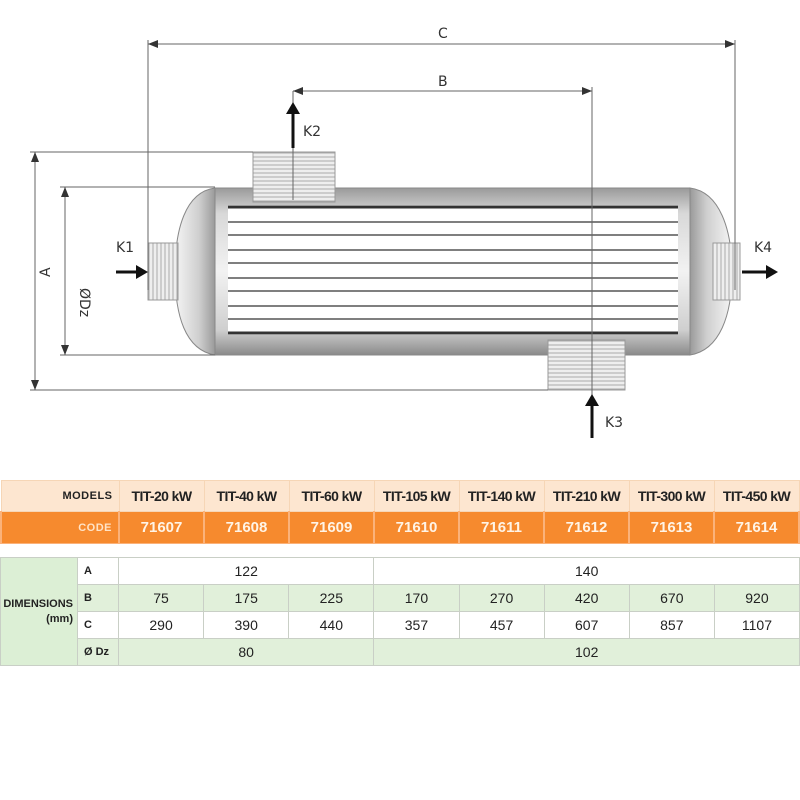 This screenshot has width=800, height=800. I want to click on value-cell: 270, so click(501, 598).